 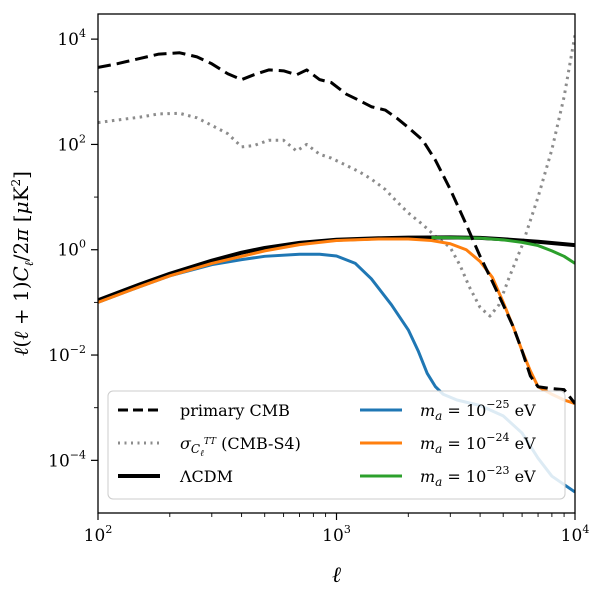 What do you see at coordinates (478, 410) in the screenshot?
I see `legend-label-ma-25: ma = 10−25 eV` at bounding box center [478, 410].